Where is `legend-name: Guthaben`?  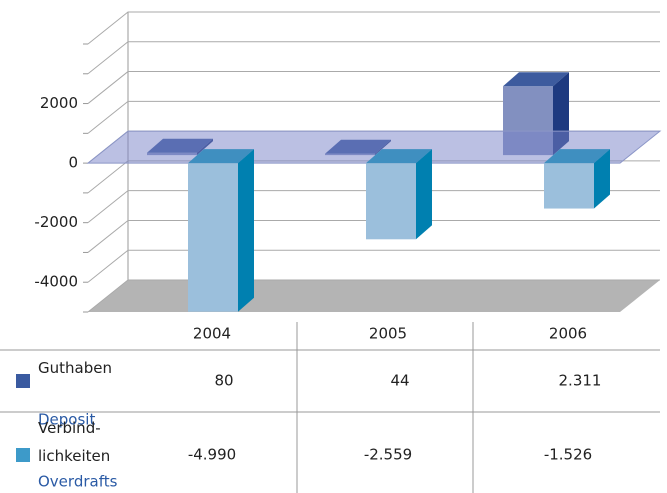
legend-name: Guthaben is located at coordinates (75, 368).